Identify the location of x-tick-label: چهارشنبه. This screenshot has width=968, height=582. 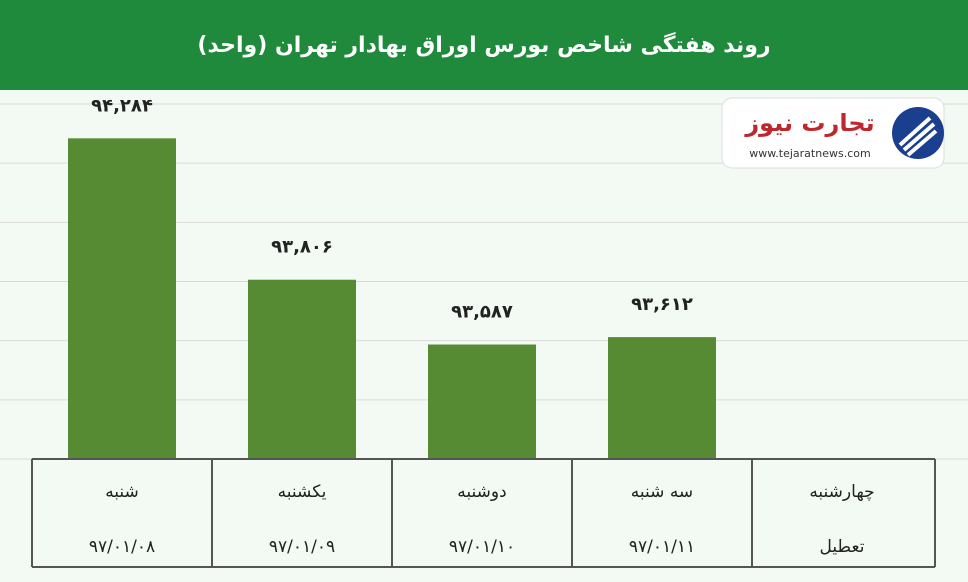
(841, 492).